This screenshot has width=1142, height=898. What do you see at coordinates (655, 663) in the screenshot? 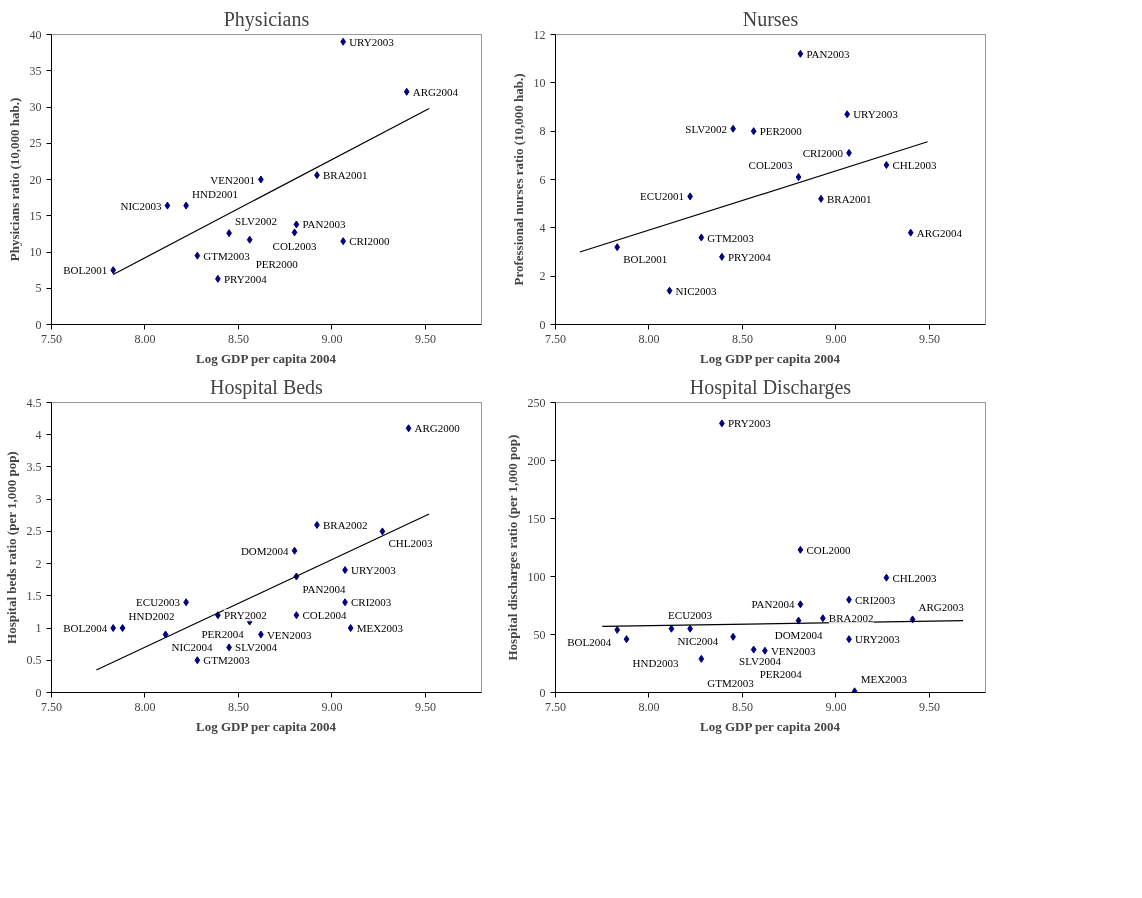
I see `annotation: HND2003` at bounding box center [655, 663].